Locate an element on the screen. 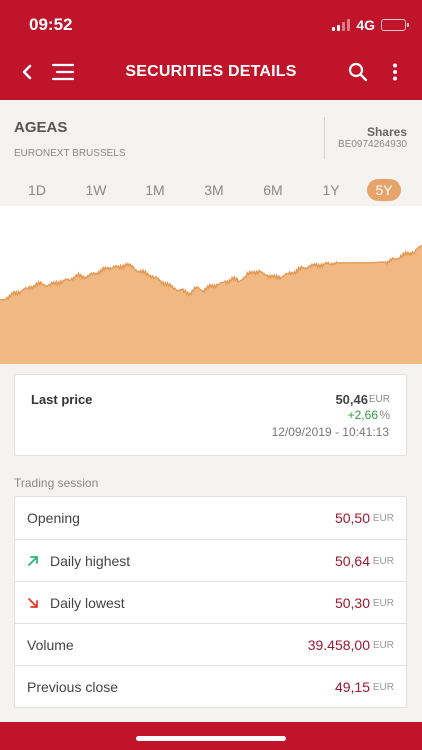  bottom-bar is located at coordinates (211, 736).